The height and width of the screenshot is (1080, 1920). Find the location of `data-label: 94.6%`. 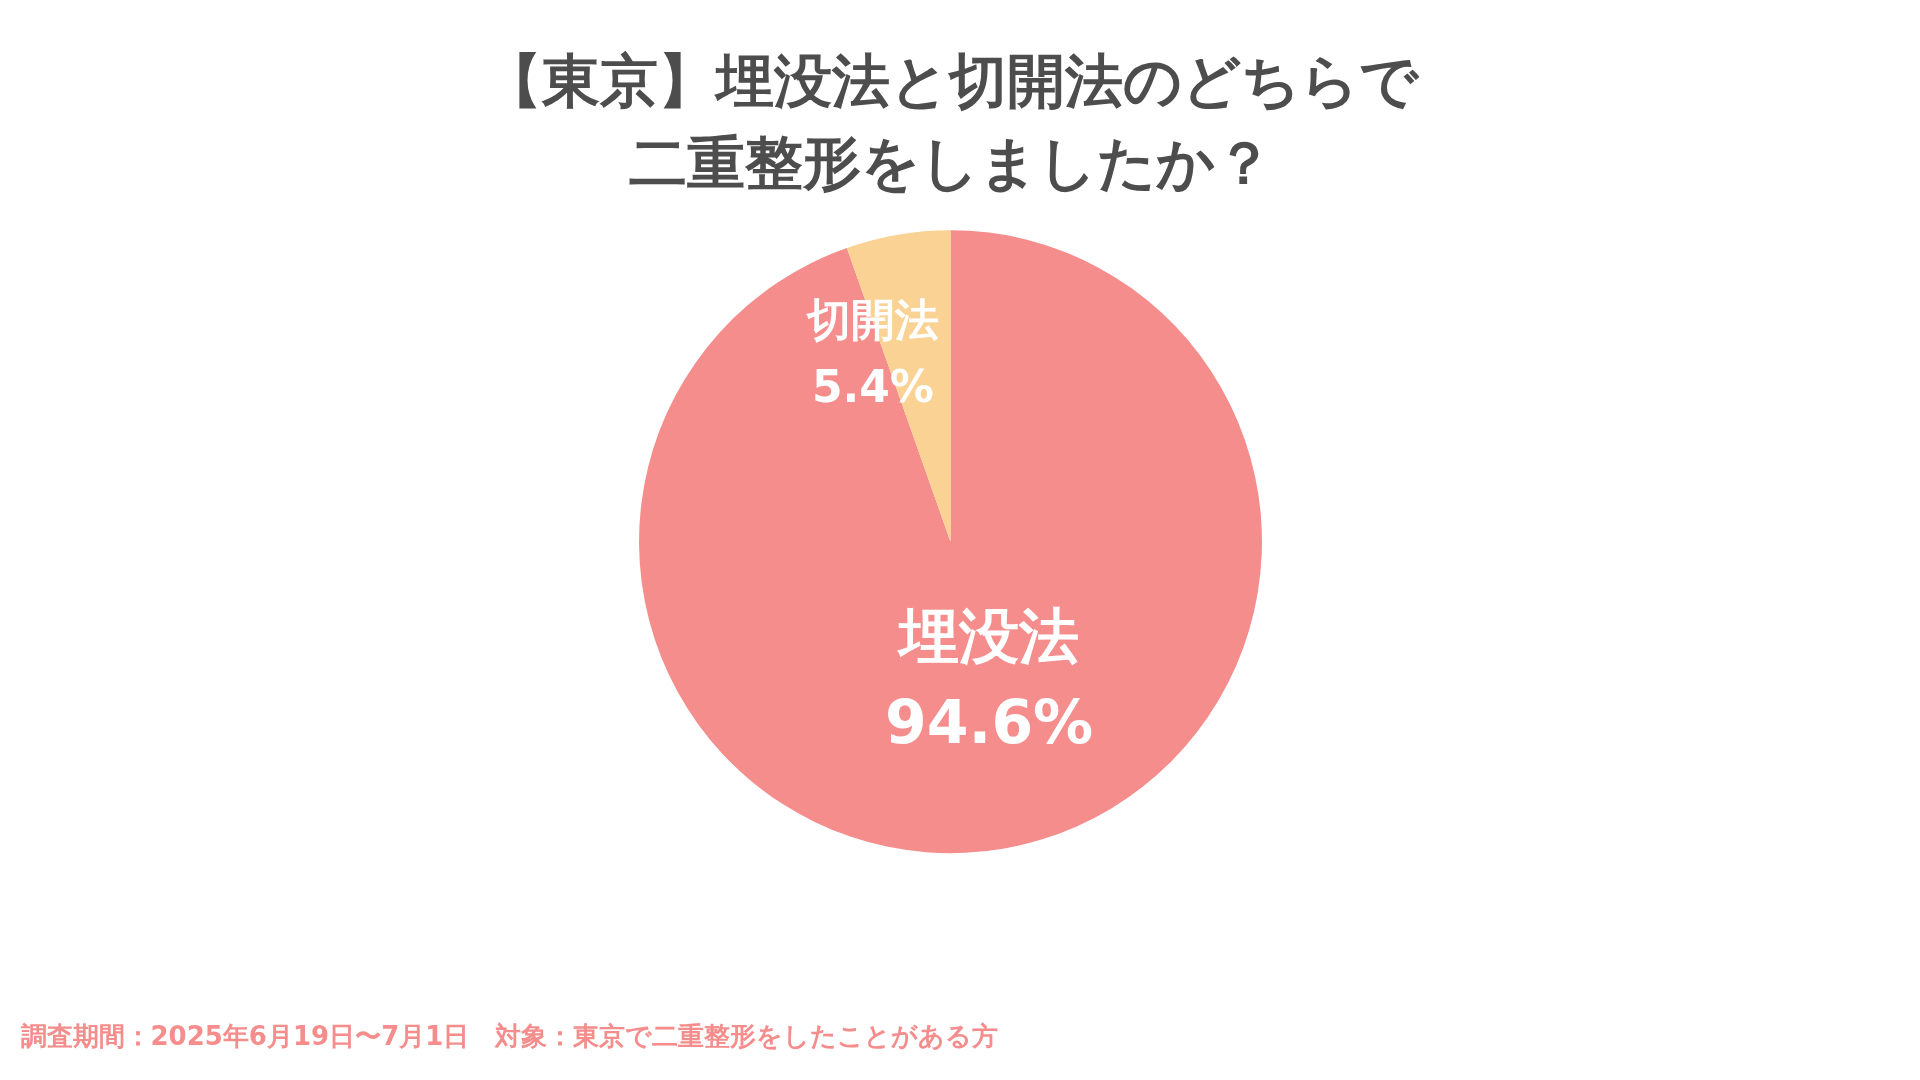

data-label: 94.6% is located at coordinates (989, 721).